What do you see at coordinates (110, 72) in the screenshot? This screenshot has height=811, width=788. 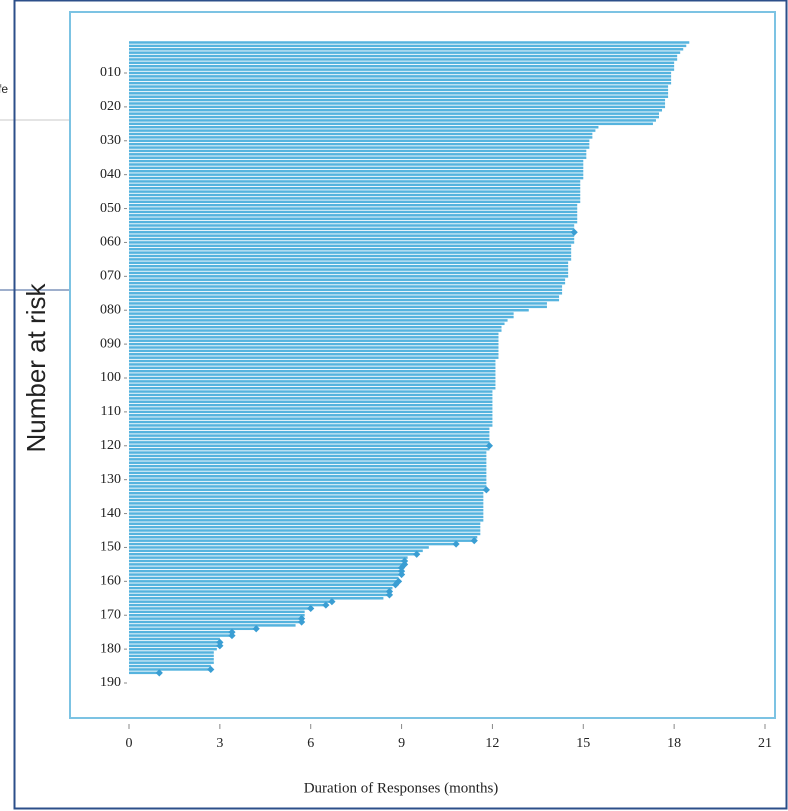 I see `y-tick-label: 010` at bounding box center [110, 72].